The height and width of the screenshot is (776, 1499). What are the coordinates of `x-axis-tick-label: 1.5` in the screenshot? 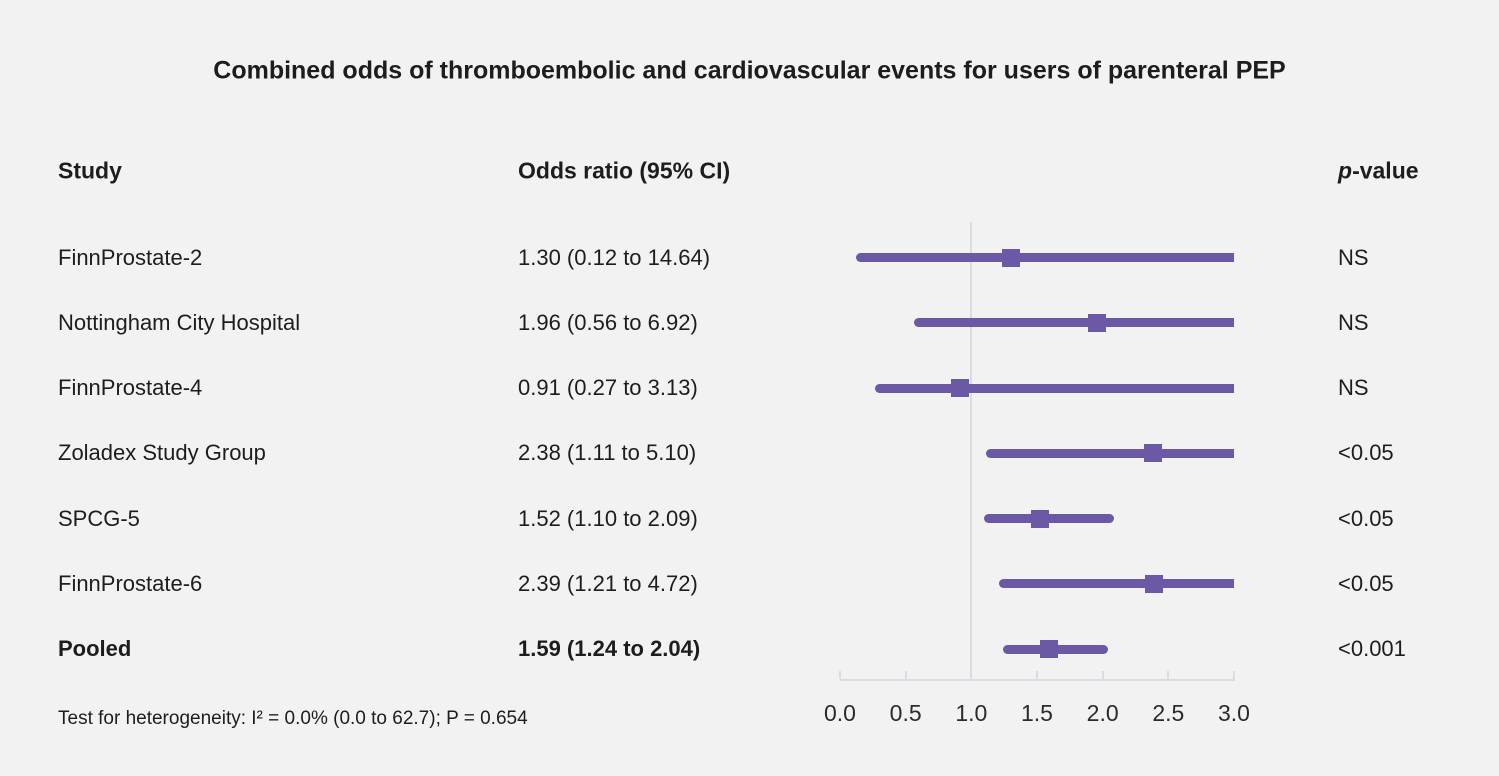 It's located at (1037, 713).